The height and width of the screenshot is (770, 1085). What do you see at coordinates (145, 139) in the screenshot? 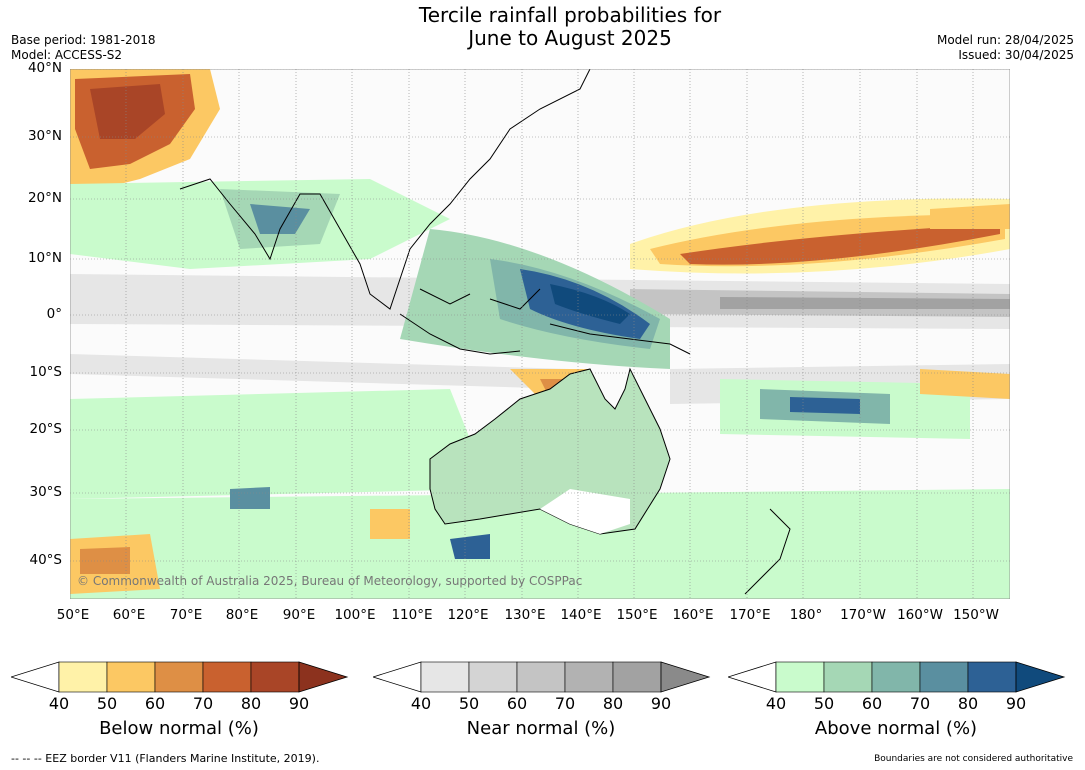
I see `below-normal-region-middle-east` at bounding box center [145, 139].